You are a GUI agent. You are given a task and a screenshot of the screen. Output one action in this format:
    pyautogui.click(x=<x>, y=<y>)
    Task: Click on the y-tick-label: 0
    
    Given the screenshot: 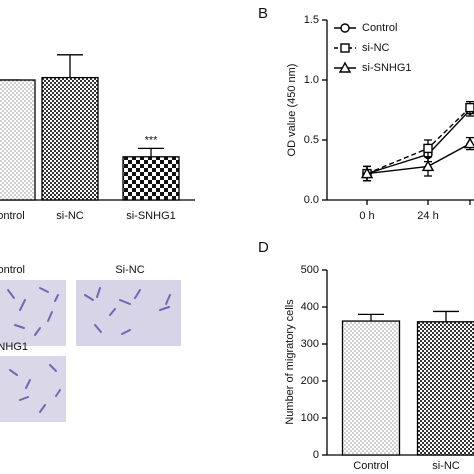 What is the action you would take?
    pyautogui.click(x=316, y=455)
    